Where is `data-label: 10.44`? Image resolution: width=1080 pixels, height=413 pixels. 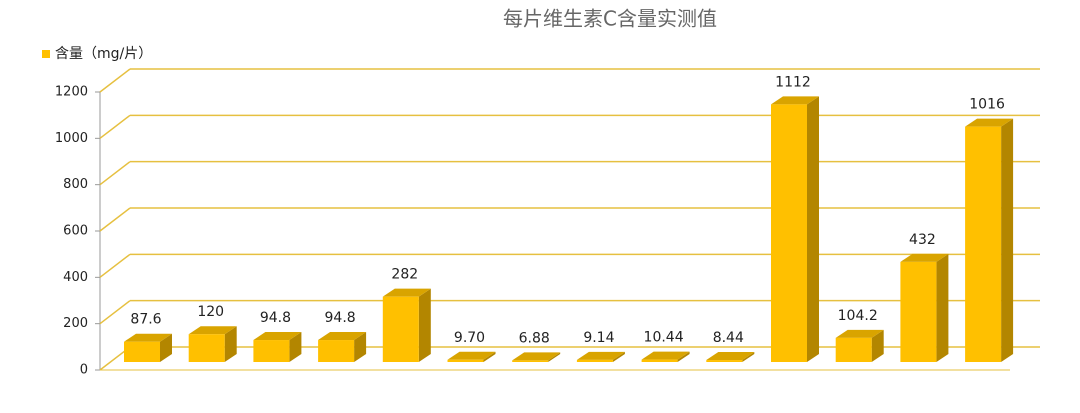 data-label: 10.44 is located at coordinates (664, 338).